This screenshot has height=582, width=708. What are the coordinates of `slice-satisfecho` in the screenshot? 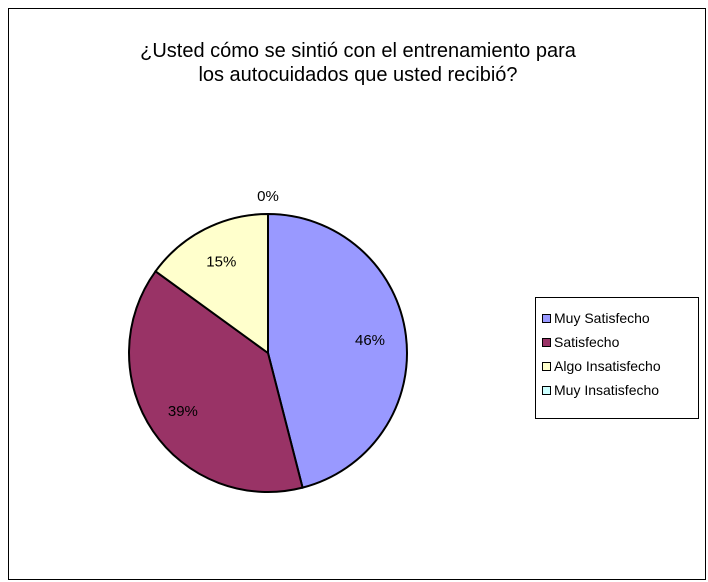 It's located at (216, 381).